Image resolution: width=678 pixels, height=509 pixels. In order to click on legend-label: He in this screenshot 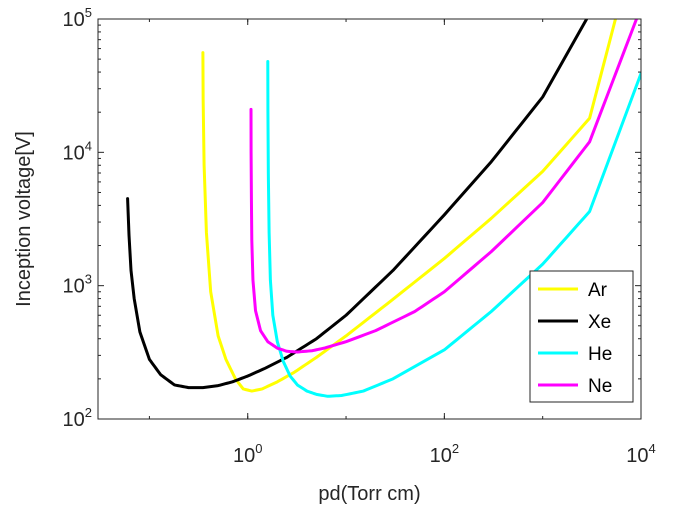, I will do `click(600, 354)`.